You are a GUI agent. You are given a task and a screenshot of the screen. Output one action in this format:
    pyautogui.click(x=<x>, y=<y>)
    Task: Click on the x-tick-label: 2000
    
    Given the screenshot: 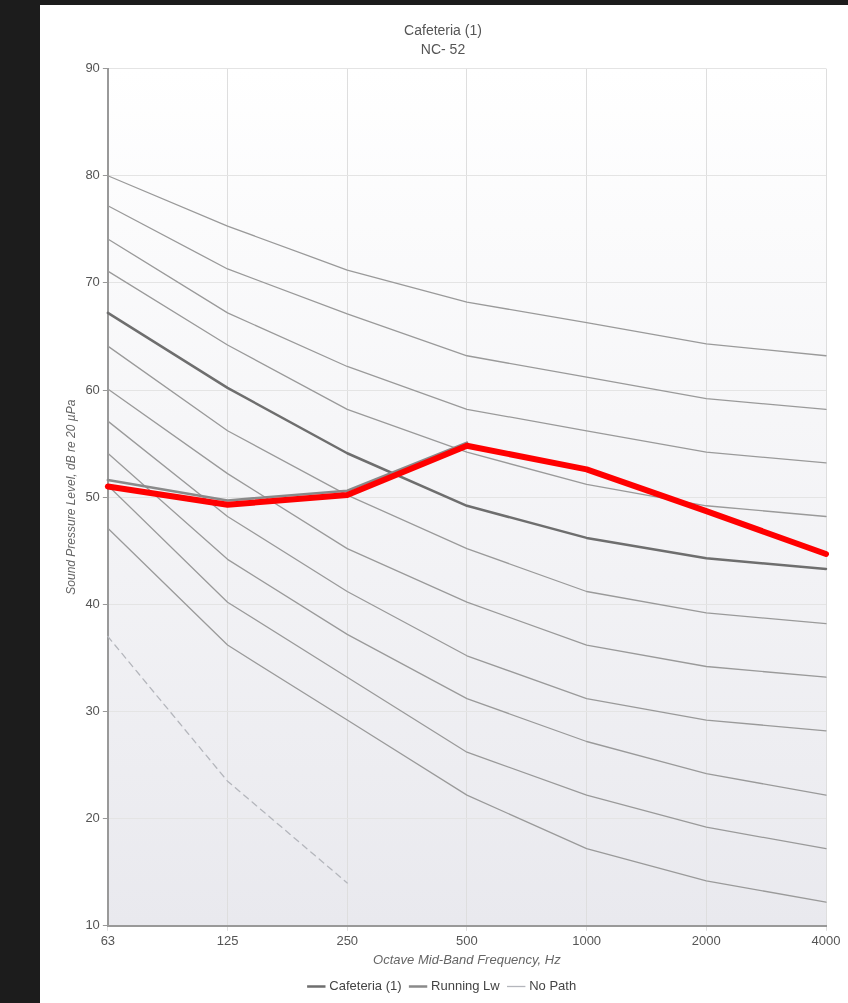 What is the action you would take?
    pyautogui.click(x=706, y=941)
    